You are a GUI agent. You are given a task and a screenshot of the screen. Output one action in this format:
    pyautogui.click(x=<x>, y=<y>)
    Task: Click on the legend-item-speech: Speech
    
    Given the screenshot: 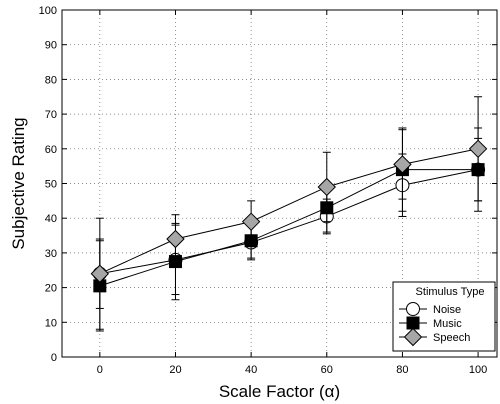 What is the action you would take?
    pyautogui.click(x=434, y=337)
    